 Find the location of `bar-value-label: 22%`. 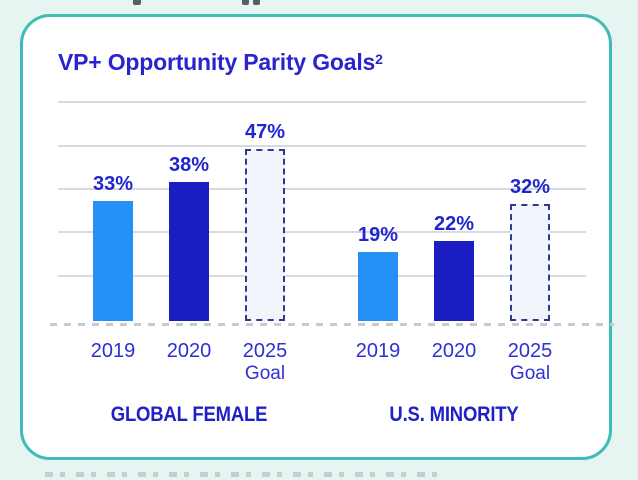

bar-value-label: 22% is located at coordinates (454, 224).